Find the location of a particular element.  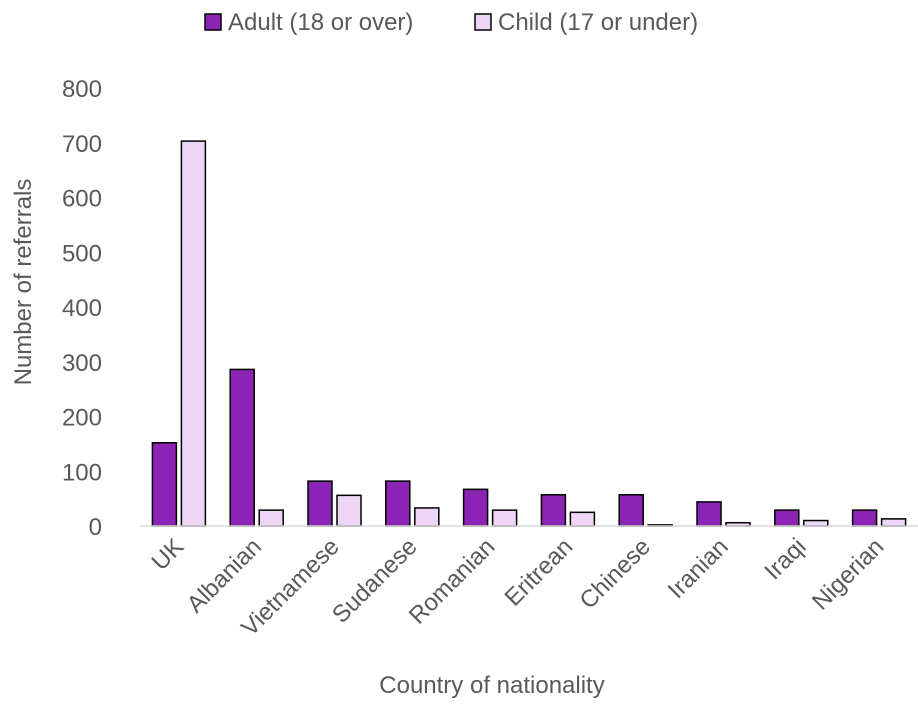

x-tick-label: Iraqi is located at coordinates (785, 559).